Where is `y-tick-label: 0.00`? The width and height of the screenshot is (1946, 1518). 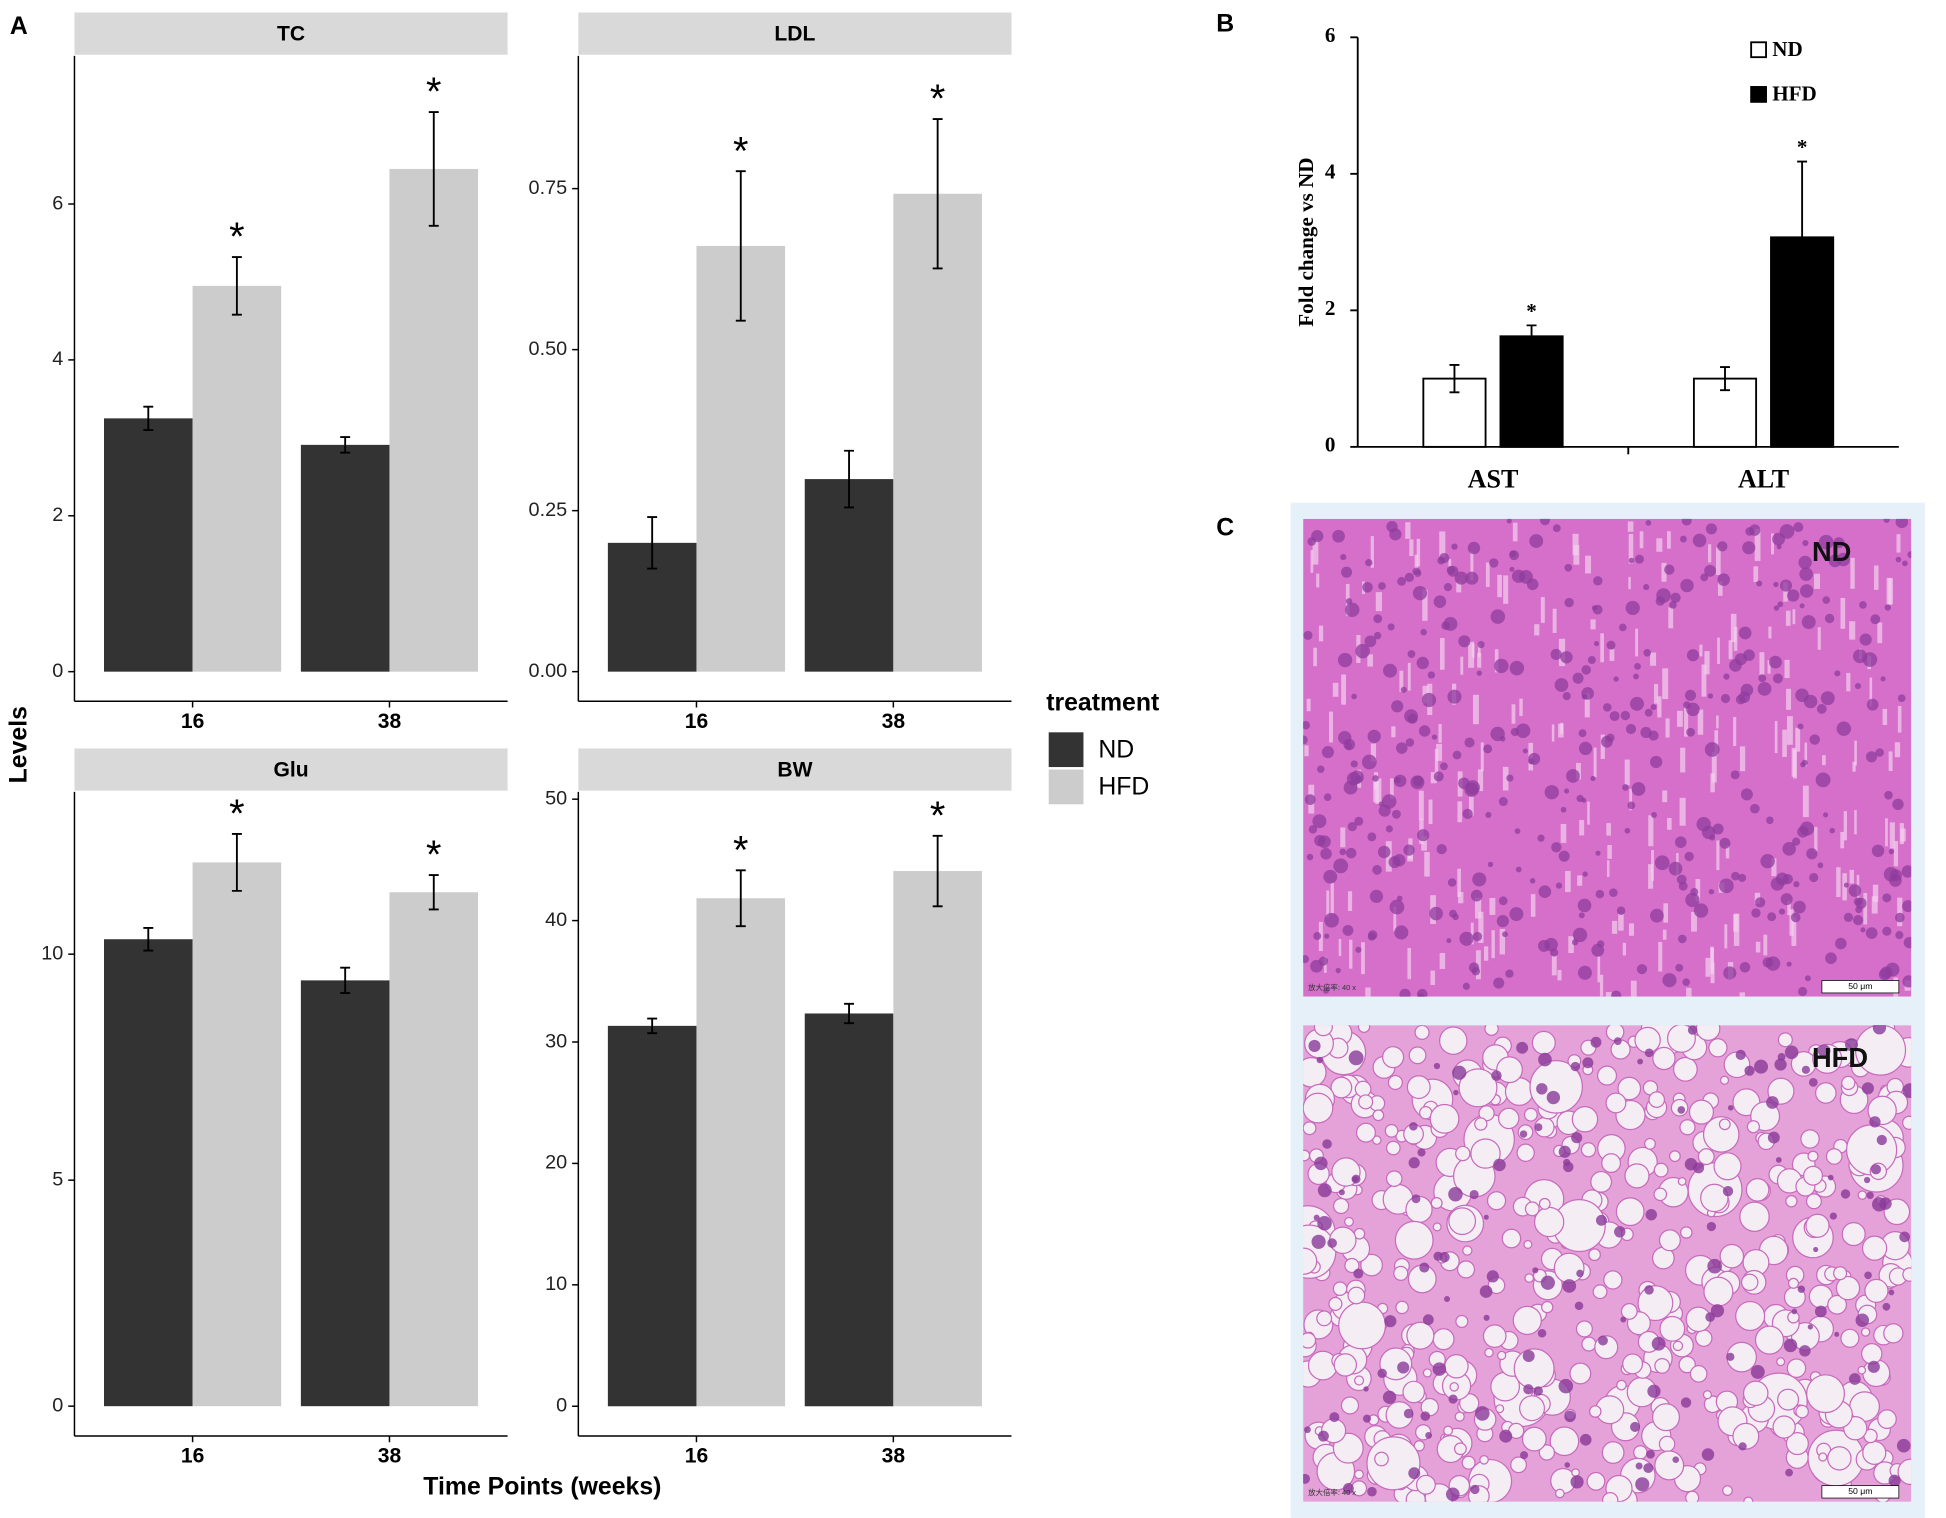
y-tick-label: 0.00 is located at coordinates (548, 671).